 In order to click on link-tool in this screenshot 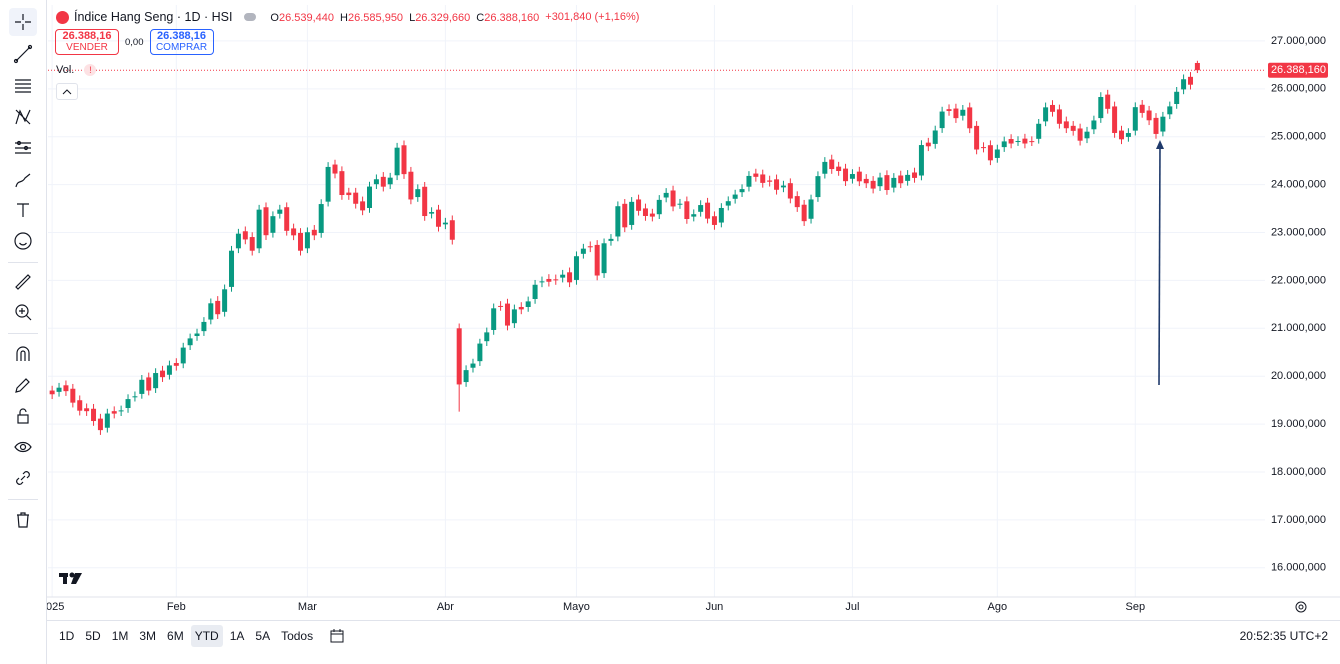, I will do `click(23, 478)`.